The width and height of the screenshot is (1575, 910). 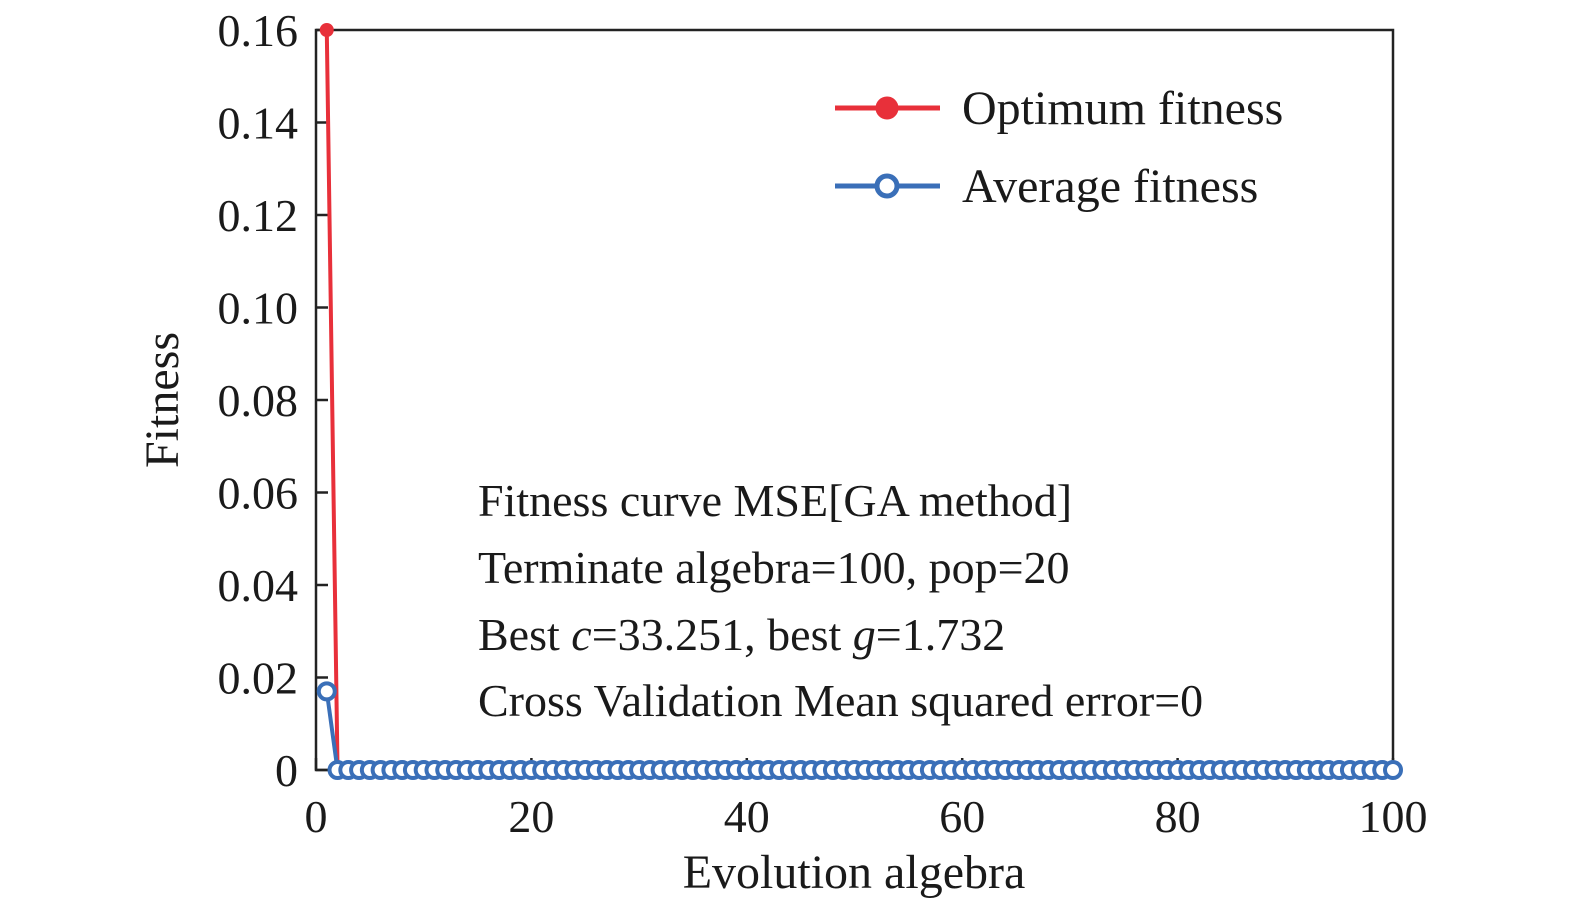 I want to click on x-axis-title: Evolution algebra, so click(x=854, y=872).